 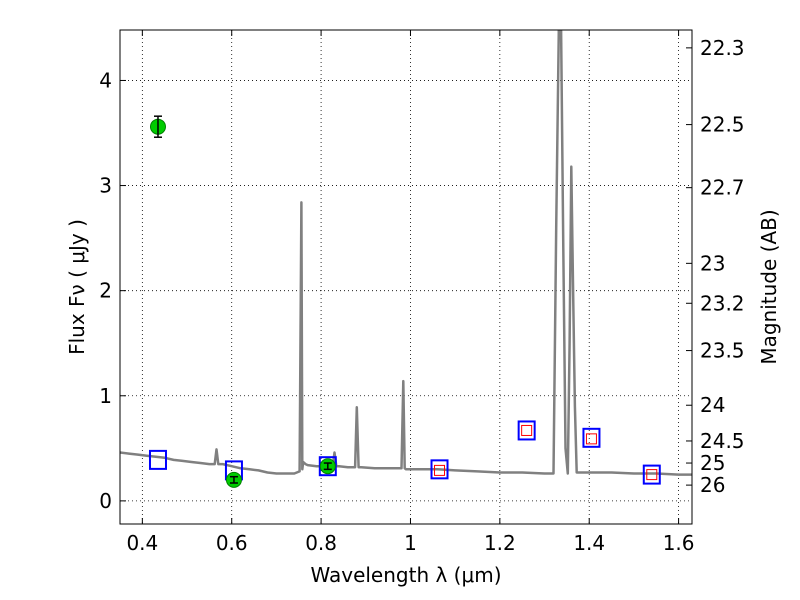 What do you see at coordinates (105, 186) in the screenshot?
I see `y-tick-label: 3` at bounding box center [105, 186].